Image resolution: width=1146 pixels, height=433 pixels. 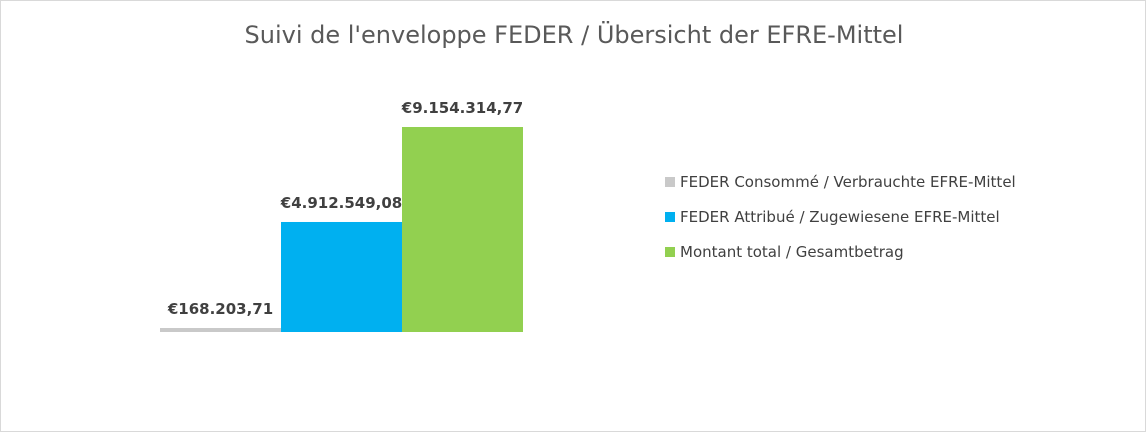 I want to click on data-label-series-1: €168.203,71, so click(x=220, y=309).